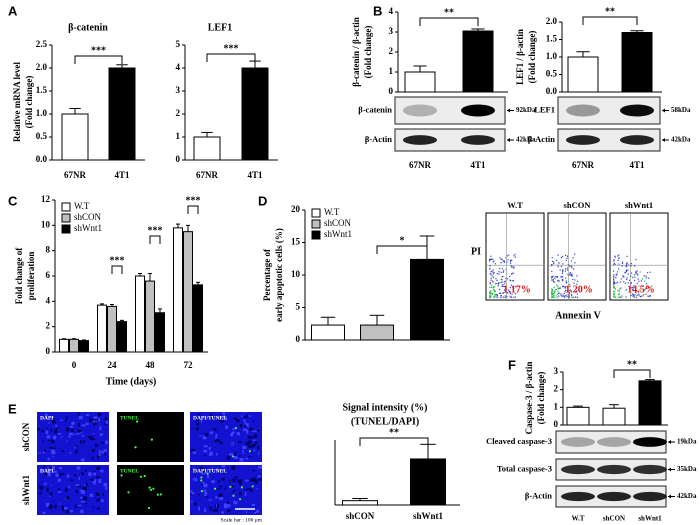  Describe the element at coordinates (552, 74) in the screenshot. I see `y-tick-label: 0.5` at that location.